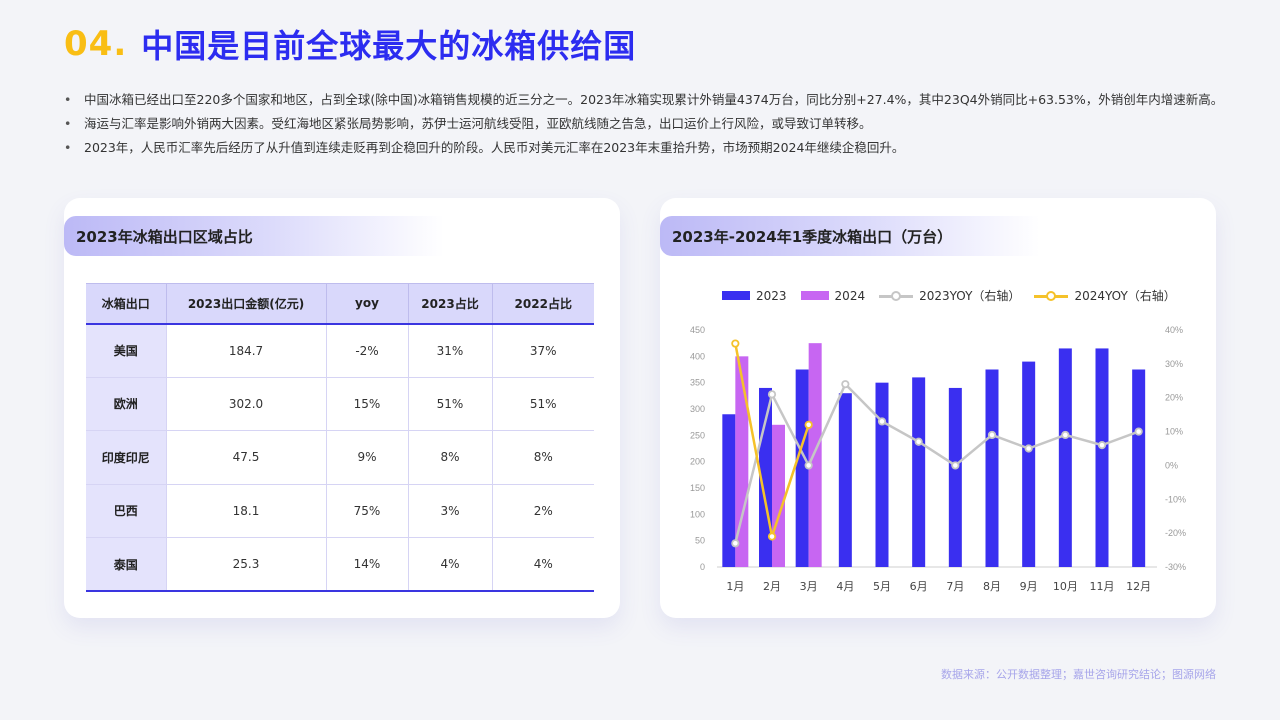 Image resolution: width=1280 pixels, height=720 pixels. Describe the element at coordinates (697, 383) in the screenshot. I see `y-tick-label: 350` at that location.